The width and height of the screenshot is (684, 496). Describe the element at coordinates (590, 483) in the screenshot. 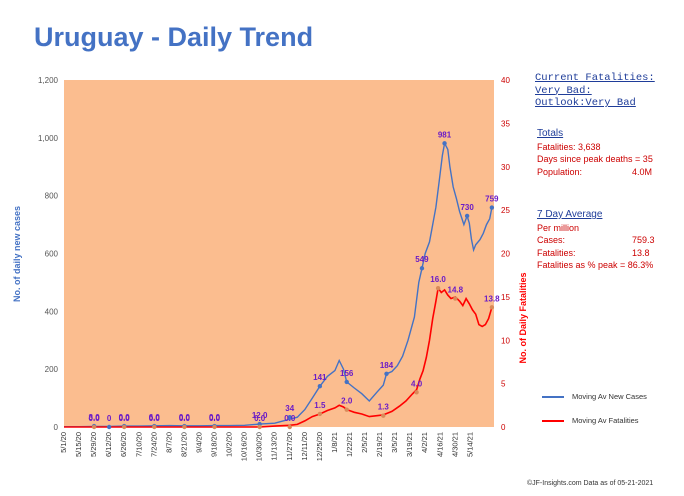

I see `footer-credit: ©JF-Insights.com Data as of 05-21-2021` at that location.